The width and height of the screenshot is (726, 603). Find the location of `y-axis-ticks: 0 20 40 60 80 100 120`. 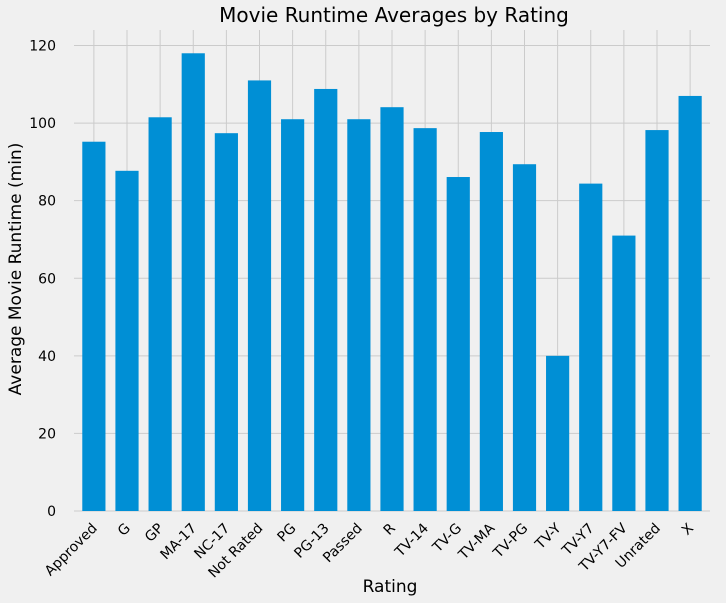

y-axis-ticks: 0 20 40 60 80 100 120 is located at coordinates (42, 279).